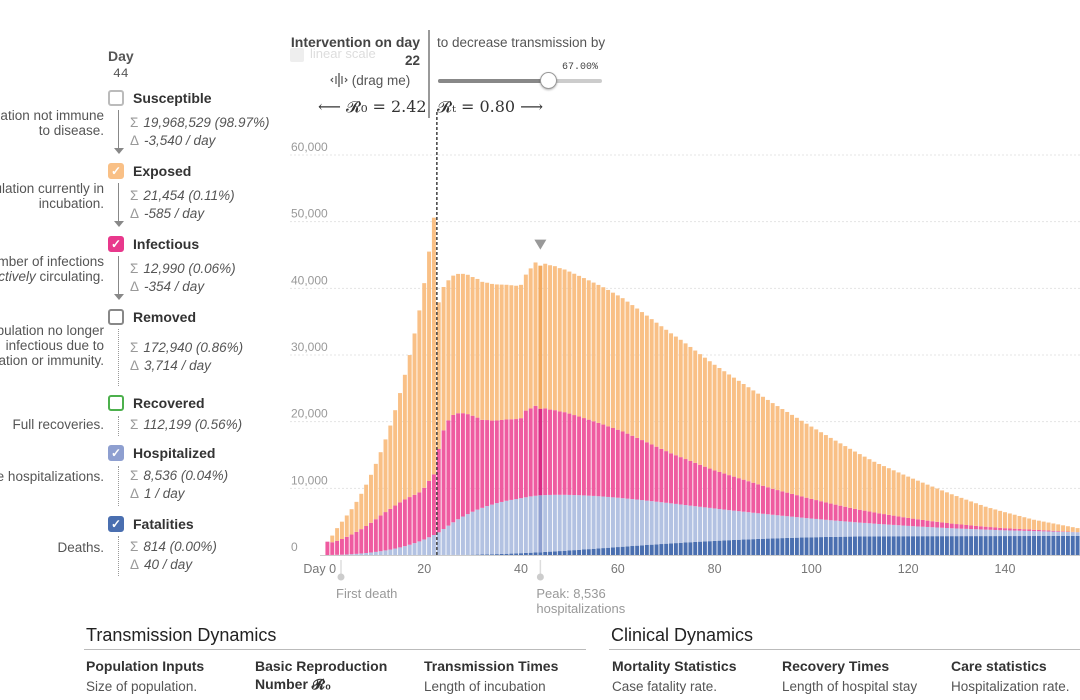 The height and width of the screenshot is (700, 1080). I want to click on category-exposed: ✓ Exposed, so click(149, 171).